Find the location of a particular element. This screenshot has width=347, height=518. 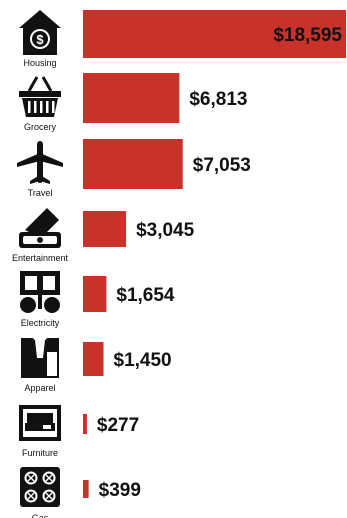

chart-row: Entertainment $3,045 is located at coordinates (103, 235).